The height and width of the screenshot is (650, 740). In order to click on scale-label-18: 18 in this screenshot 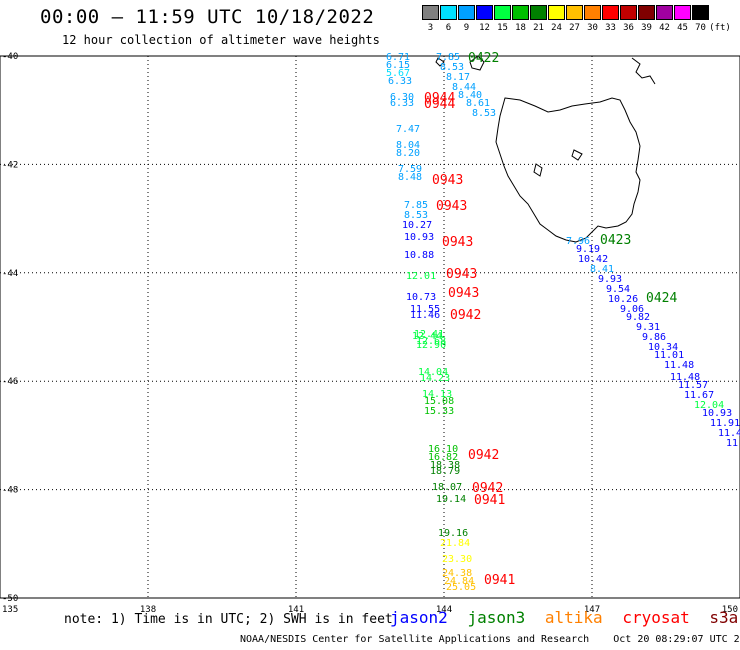, I will do `click(520, 28)`.